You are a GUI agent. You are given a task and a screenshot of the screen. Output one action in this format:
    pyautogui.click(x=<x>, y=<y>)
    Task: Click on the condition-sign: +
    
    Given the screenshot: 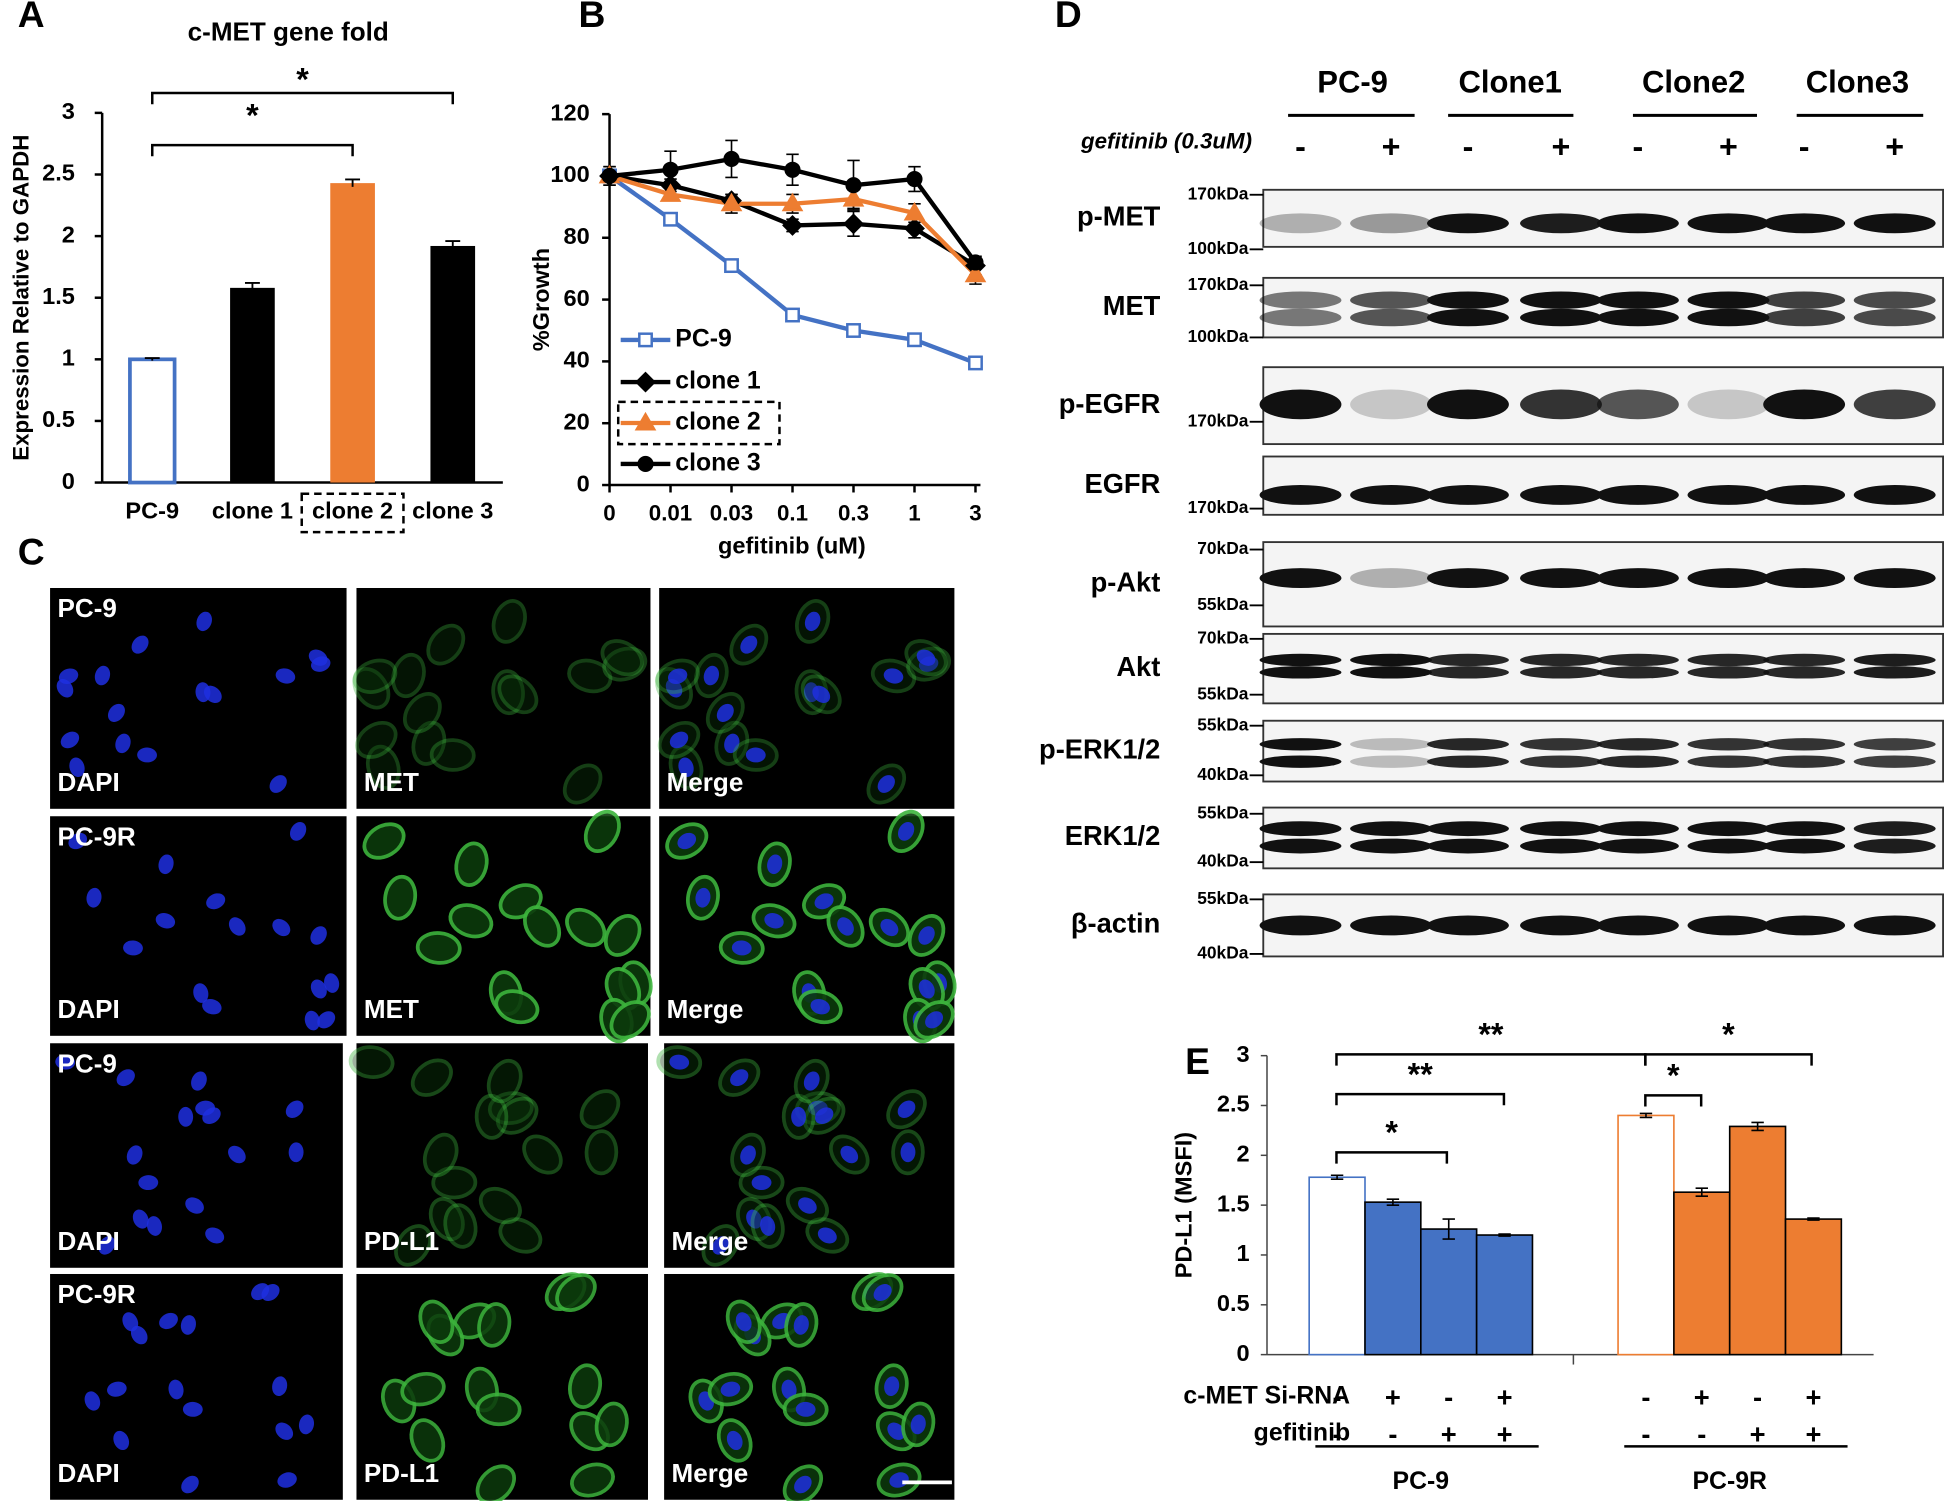 What is the action you would take?
    pyautogui.click(x=1702, y=1396)
    